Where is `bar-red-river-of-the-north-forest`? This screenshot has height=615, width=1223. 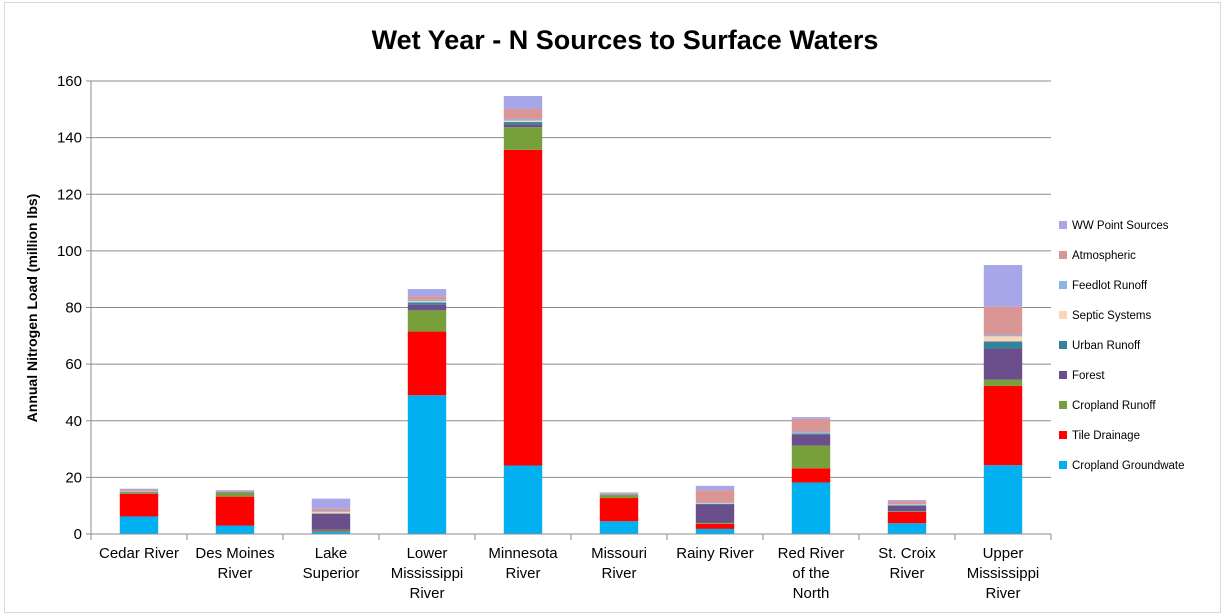 bar-red-river-of-the-north-forest is located at coordinates (811, 440).